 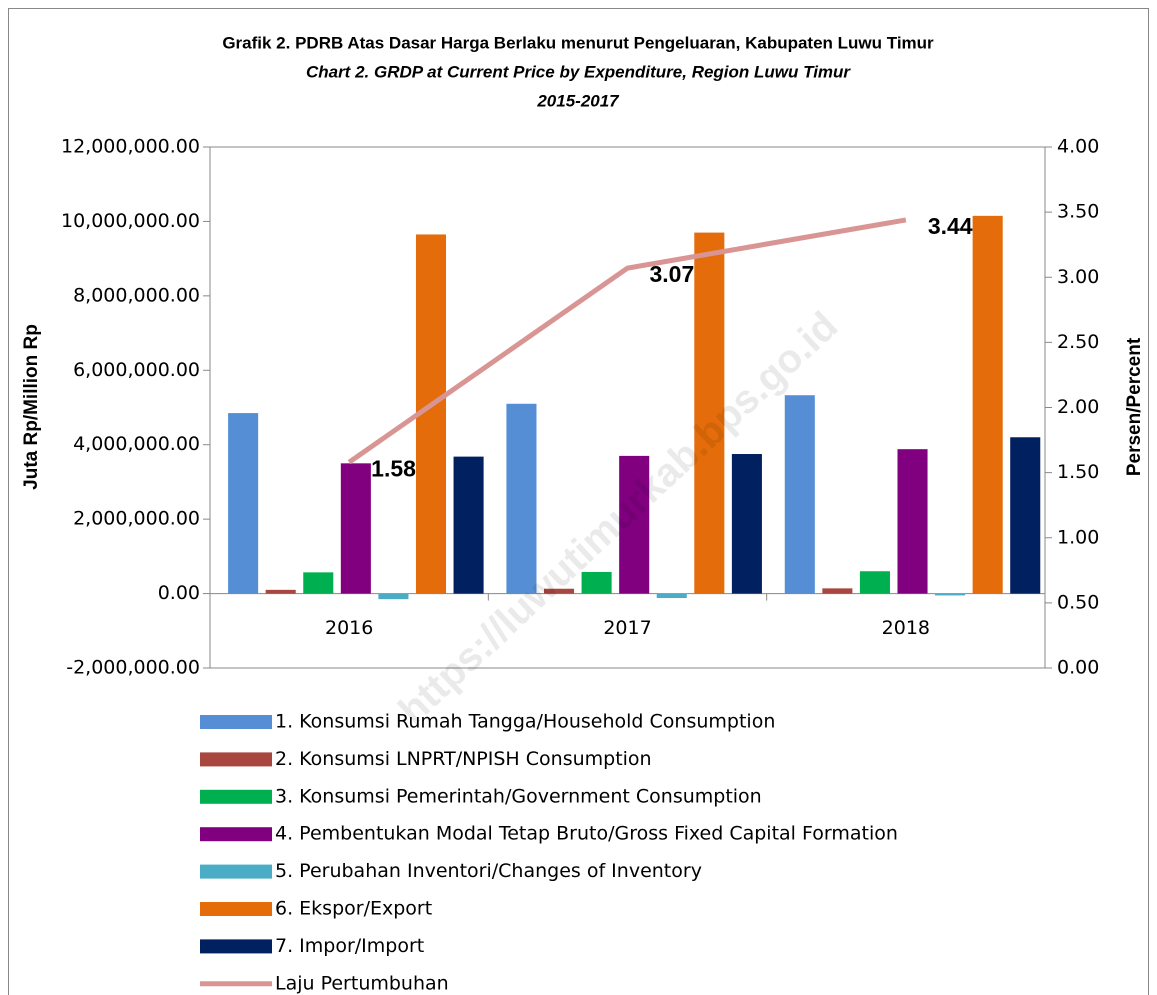 What do you see at coordinates (136, 295) in the screenshot?
I see `y-tick-label: 8,000,000.00` at bounding box center [136, 295].